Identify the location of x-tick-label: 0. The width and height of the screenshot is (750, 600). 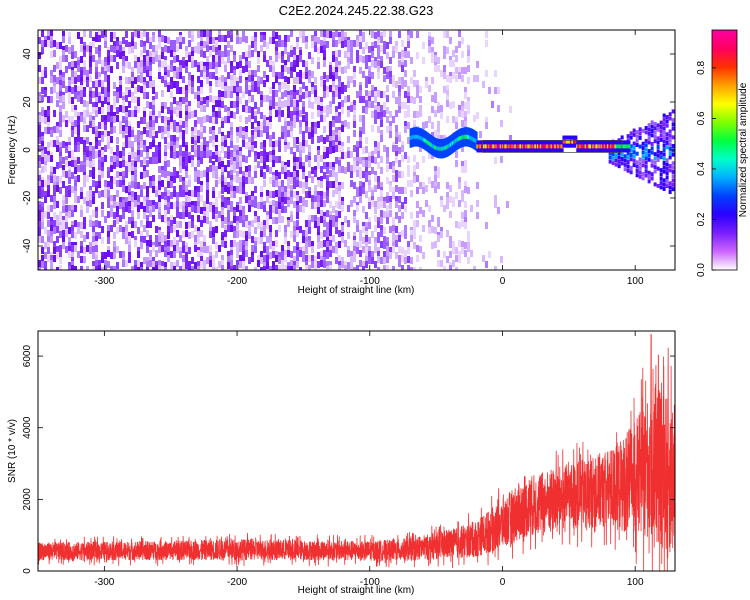
(503, 281).